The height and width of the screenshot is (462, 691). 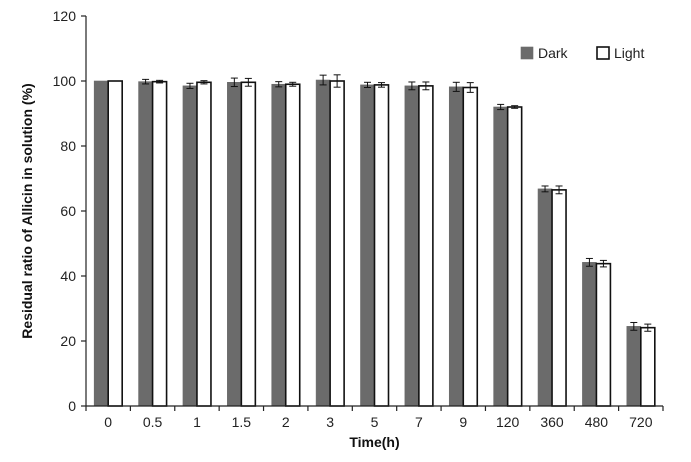 I want to click on legend-swatch-dark, so click(x=527, y=53).